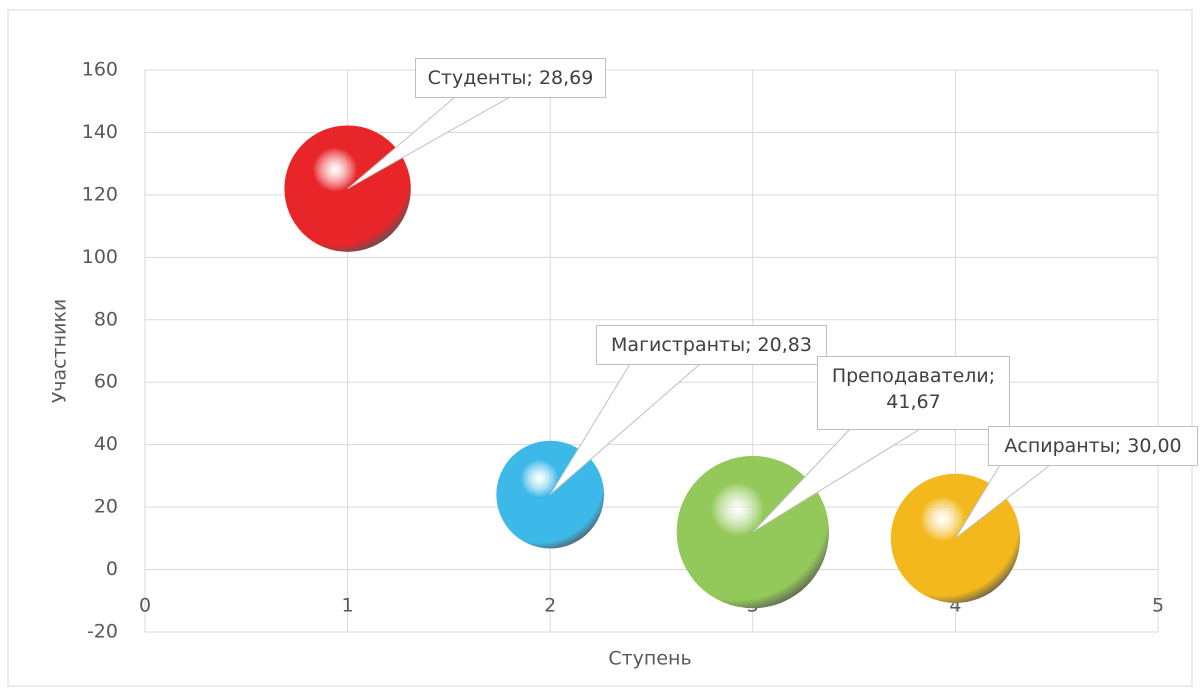  What do you see at coordinates (1158, 606) in the screenshot?
I see `x-tick-label: 5` at bounding box center [1158, 606].